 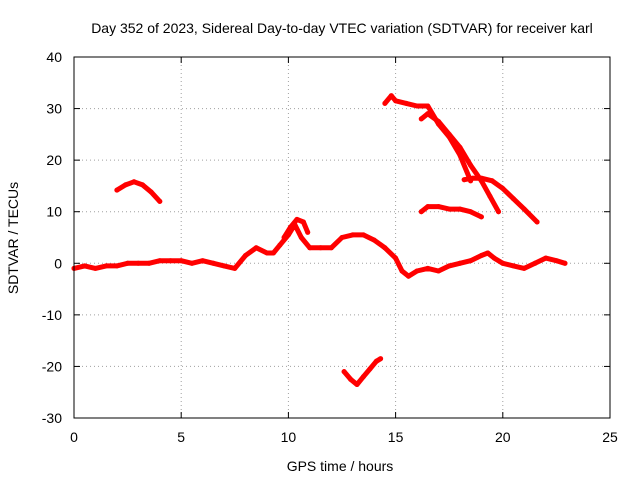 What do you see at coordinates (181, 437) in the screenshot?
I see `x-tick-label: 5` at bounding box center [181, 437].